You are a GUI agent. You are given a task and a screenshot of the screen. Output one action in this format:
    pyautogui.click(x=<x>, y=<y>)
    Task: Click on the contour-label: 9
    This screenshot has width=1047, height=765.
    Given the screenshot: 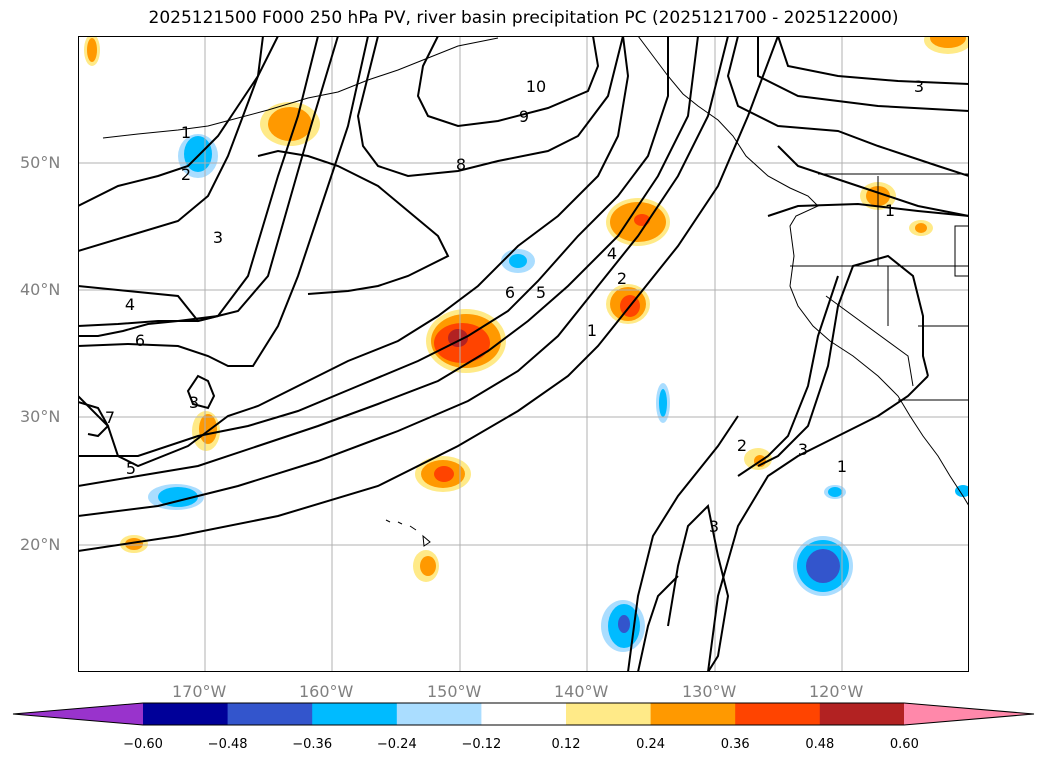 What is the action you would take?
    pyautogui.click(x=524, y=116)
    